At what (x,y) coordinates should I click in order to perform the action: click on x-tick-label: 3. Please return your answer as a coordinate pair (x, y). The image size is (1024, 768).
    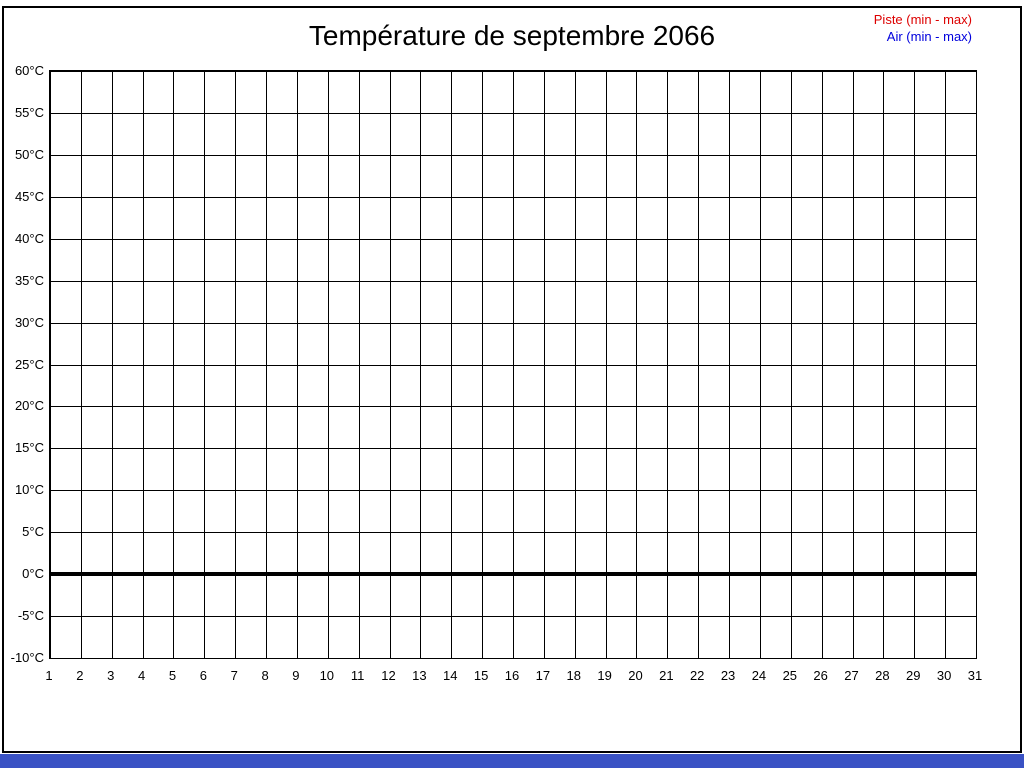
    Looking at the image, I should click on (111, 675).